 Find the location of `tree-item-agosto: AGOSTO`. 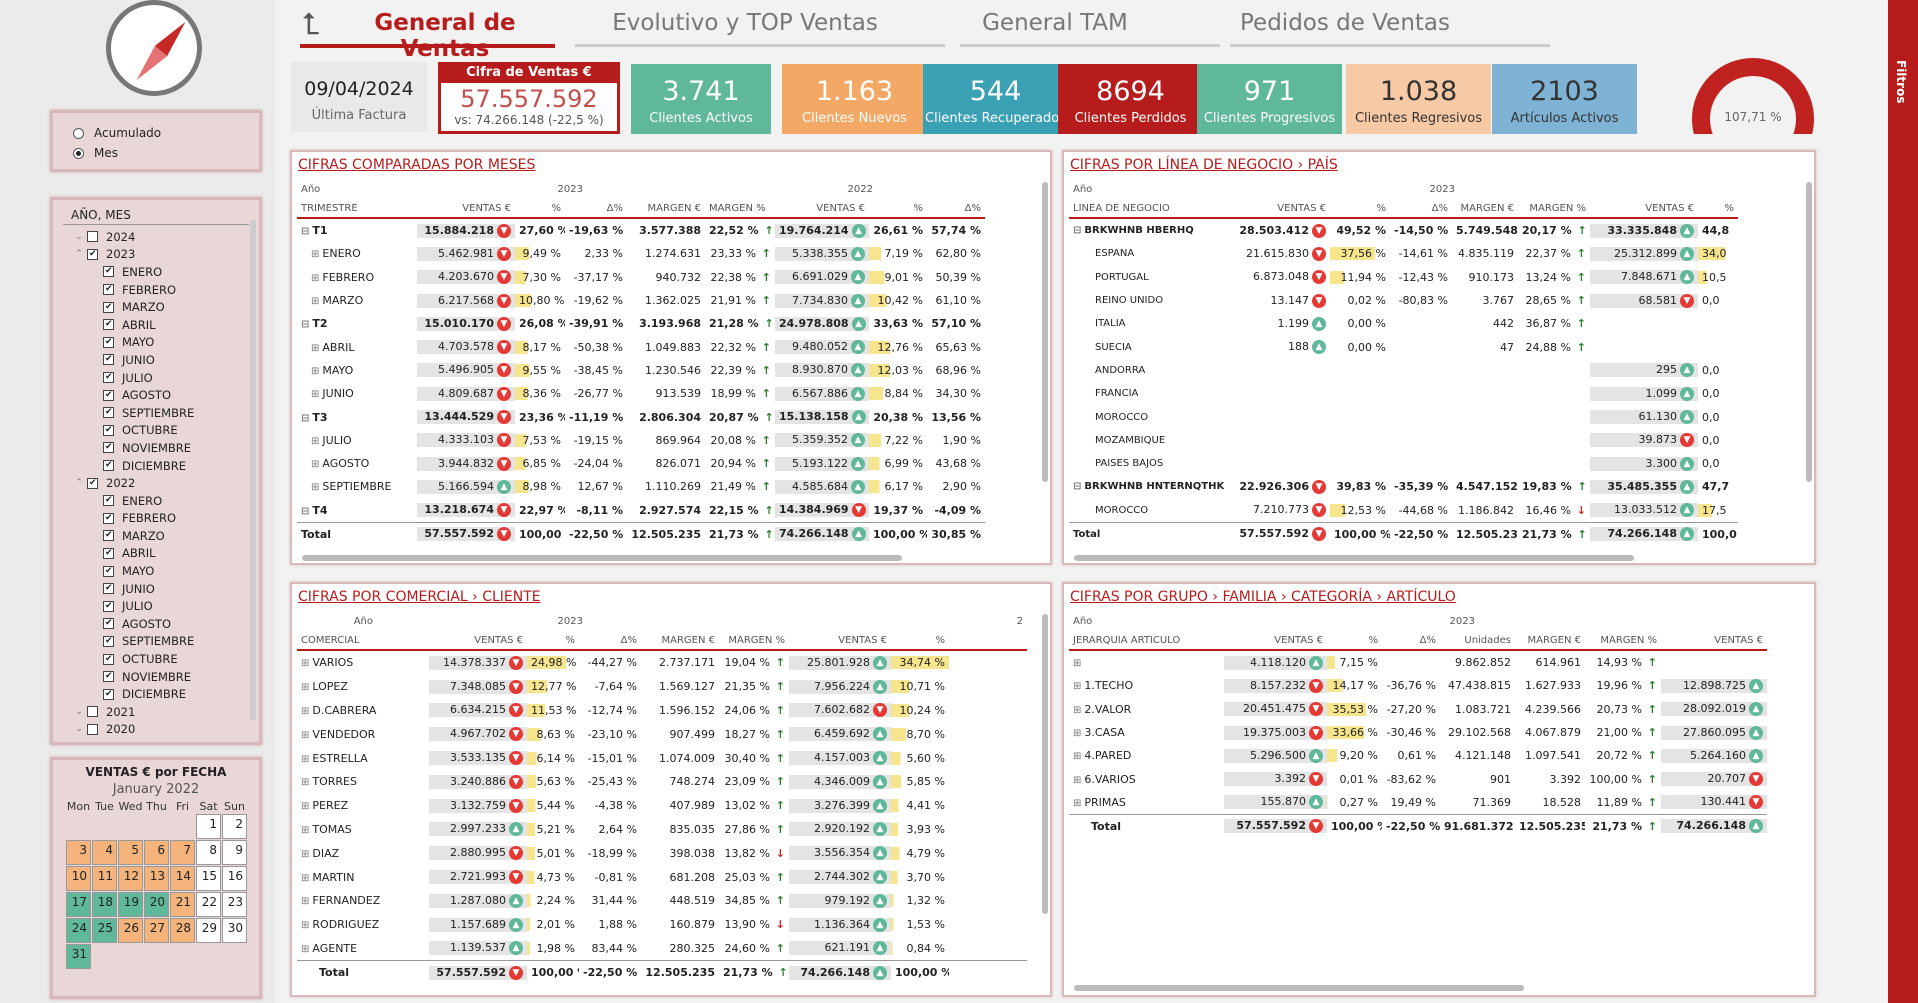

tree-item-agosto: AGOSTO is located at coordinates (156, 395).